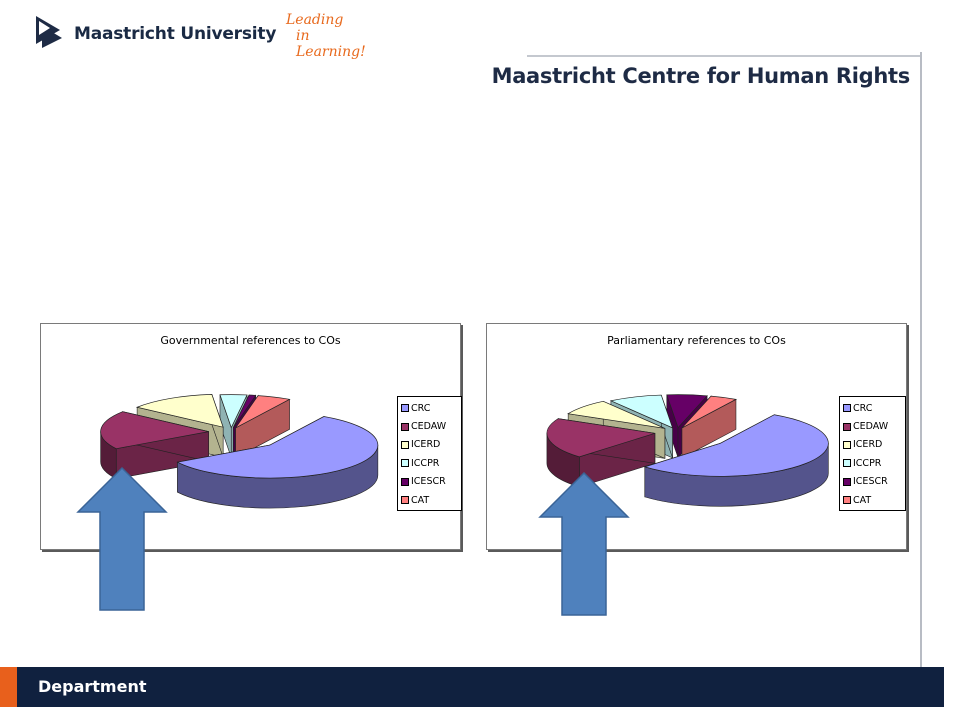  What do you see at coordinates (315, 20) in the screenshot?
I see `tagline-line-1: Leading` at bounding box center [315, 20].